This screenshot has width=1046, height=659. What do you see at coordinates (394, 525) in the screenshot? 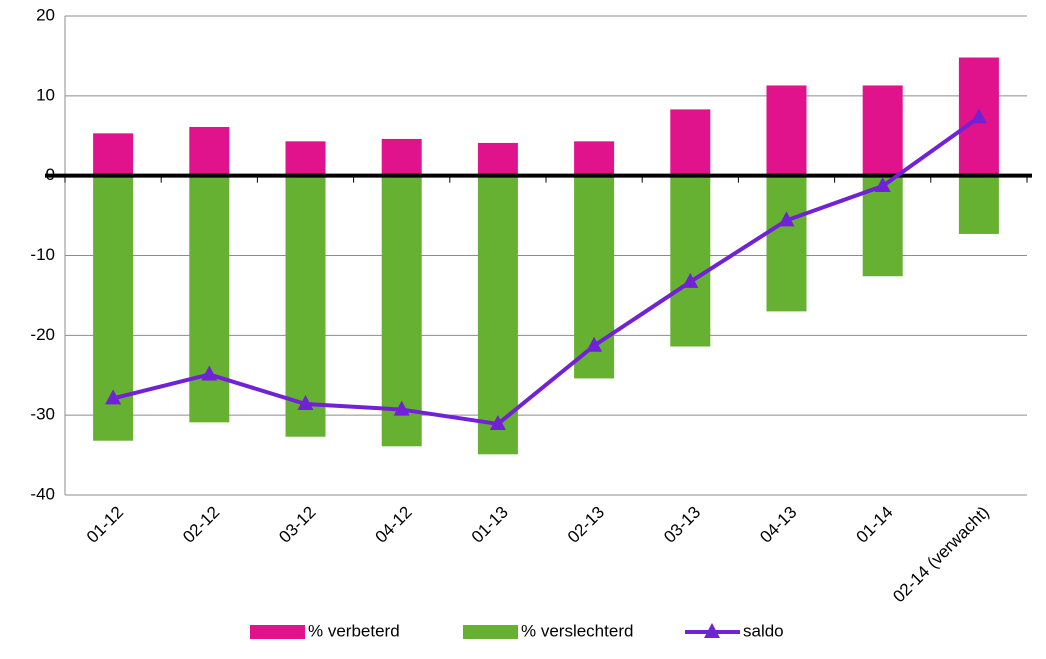
I see `x-tick-label: 04-12` at bounding box center [394, 525].